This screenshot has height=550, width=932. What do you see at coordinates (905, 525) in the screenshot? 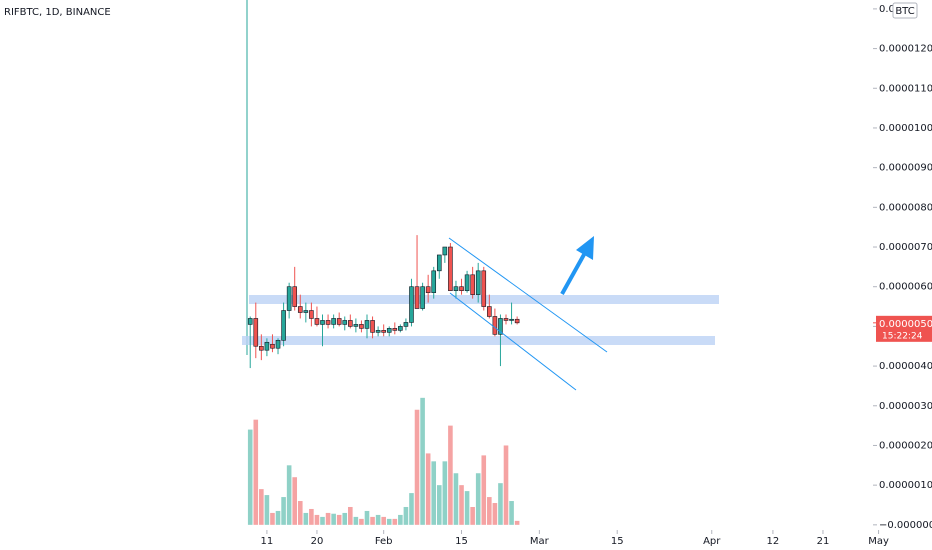
I see `y-tick-label: −0.00000000` at bounding box center [905, 525].